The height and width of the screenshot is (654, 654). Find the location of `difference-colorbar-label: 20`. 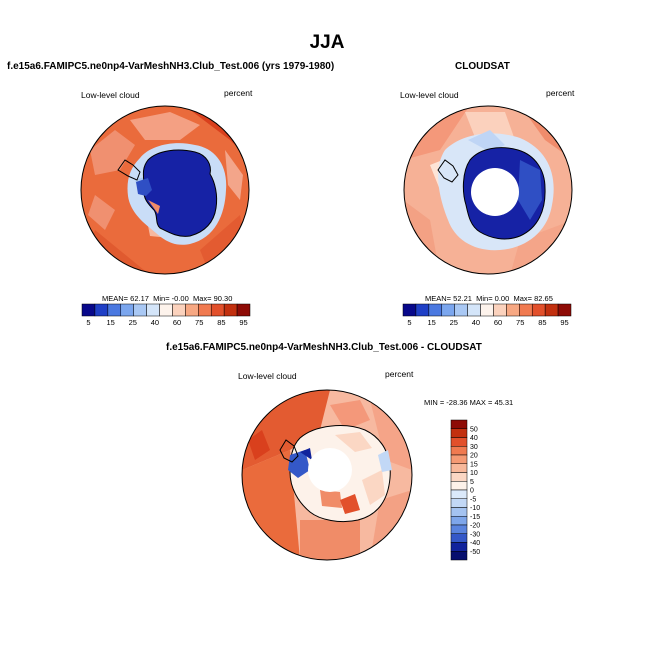

difference-colorbar-label: 20 is located at coordinates (474, 456).